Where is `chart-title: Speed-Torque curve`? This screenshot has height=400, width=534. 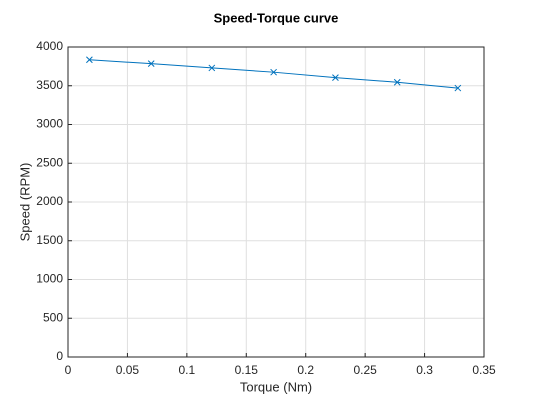
chart-title: Speed-Torque curve is located at coordinates (276, 17).